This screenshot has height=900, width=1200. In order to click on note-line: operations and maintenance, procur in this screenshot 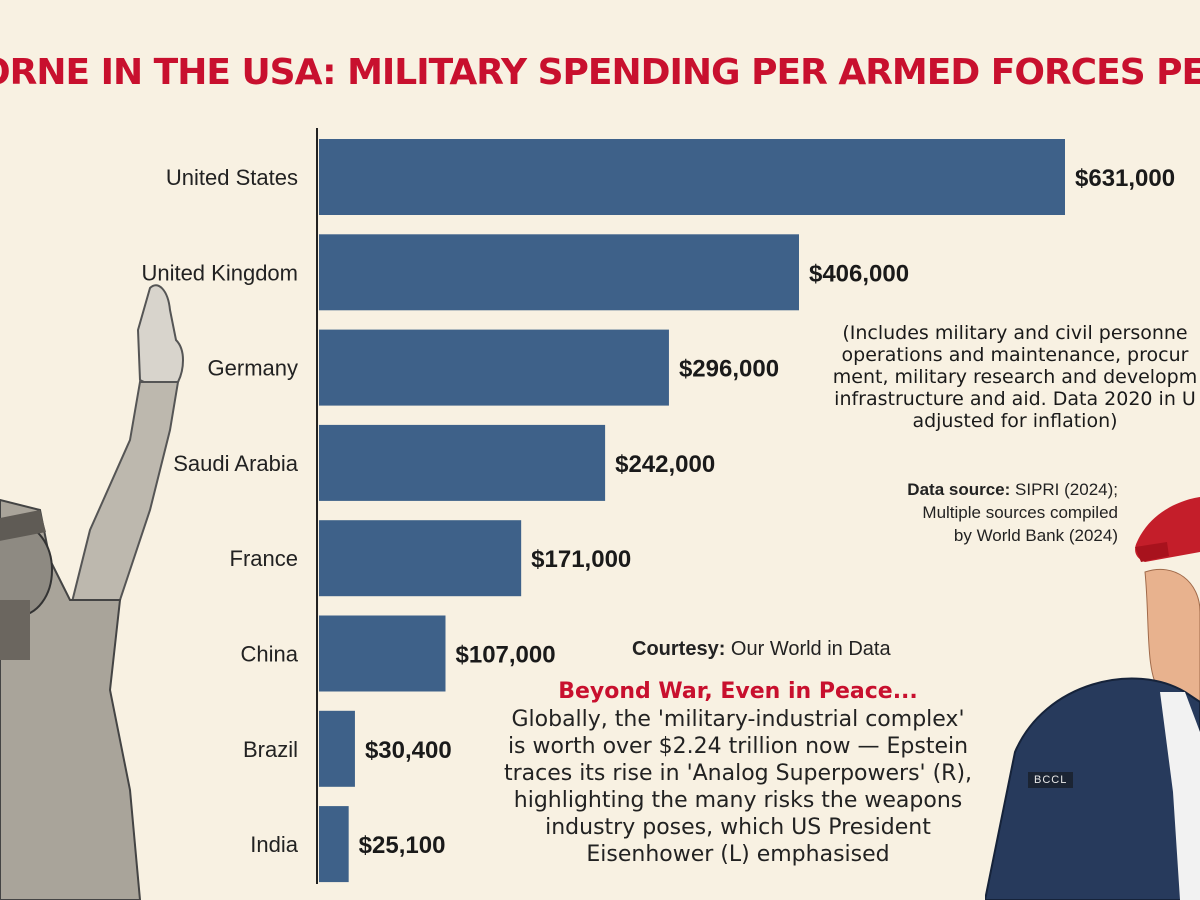, I will do `click(1015, 355)`.